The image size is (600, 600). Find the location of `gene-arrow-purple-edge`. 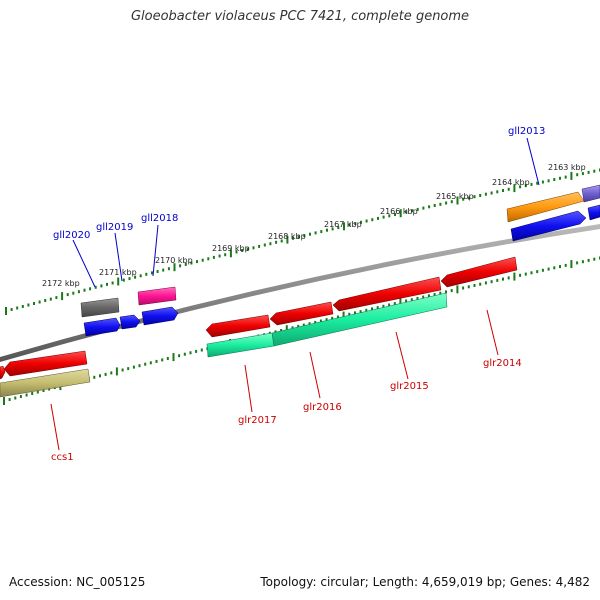

gene-arrow-purple-edge is located at coordinates (590, 193).